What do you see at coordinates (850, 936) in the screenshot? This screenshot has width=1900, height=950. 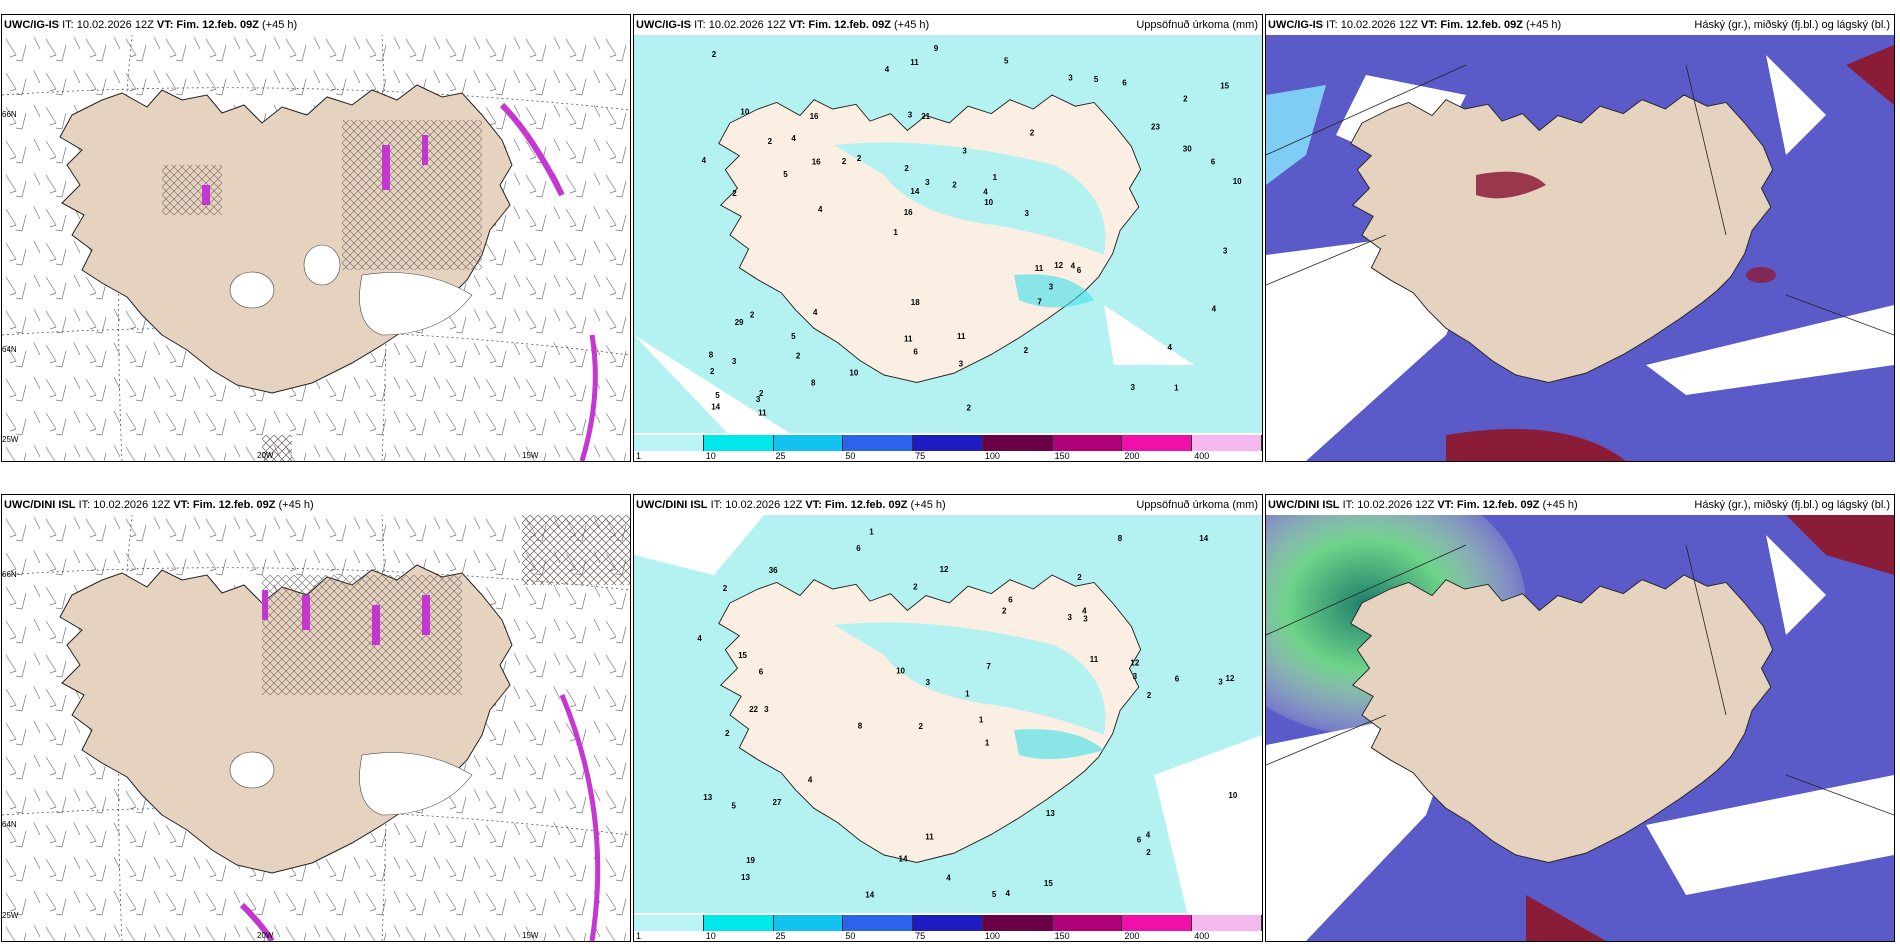 I see `colorbar-tick: 50` at bounding box center [850, 936].